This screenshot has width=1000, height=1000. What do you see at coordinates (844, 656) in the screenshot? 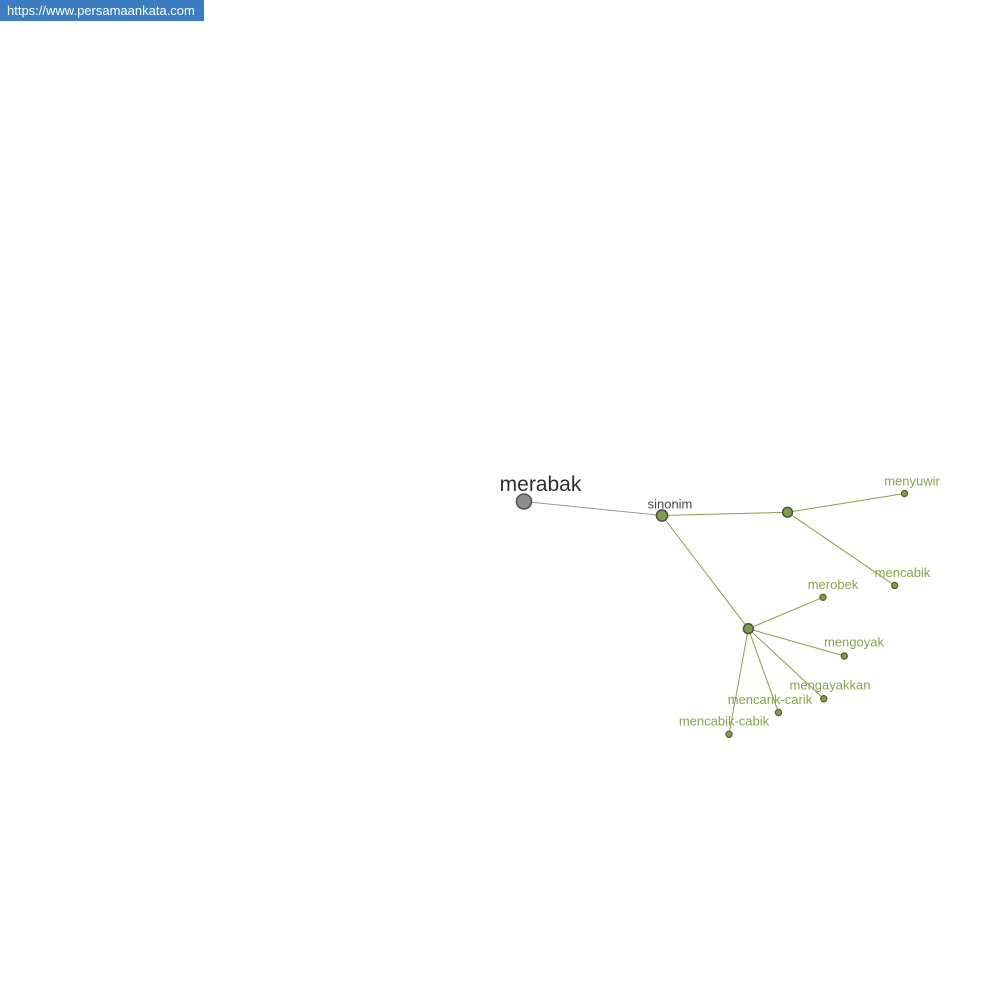
I see `node-mengoyak` at bounding box center [844, 656].